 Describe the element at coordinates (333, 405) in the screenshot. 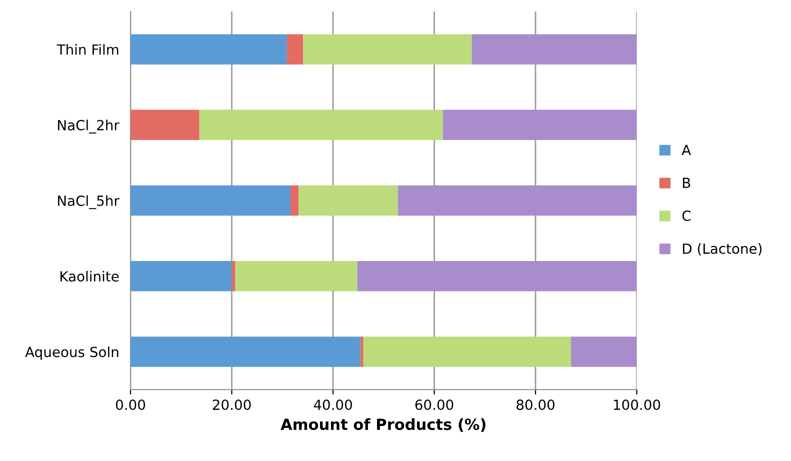

I see `x-tick-label: 40.00` at that location.